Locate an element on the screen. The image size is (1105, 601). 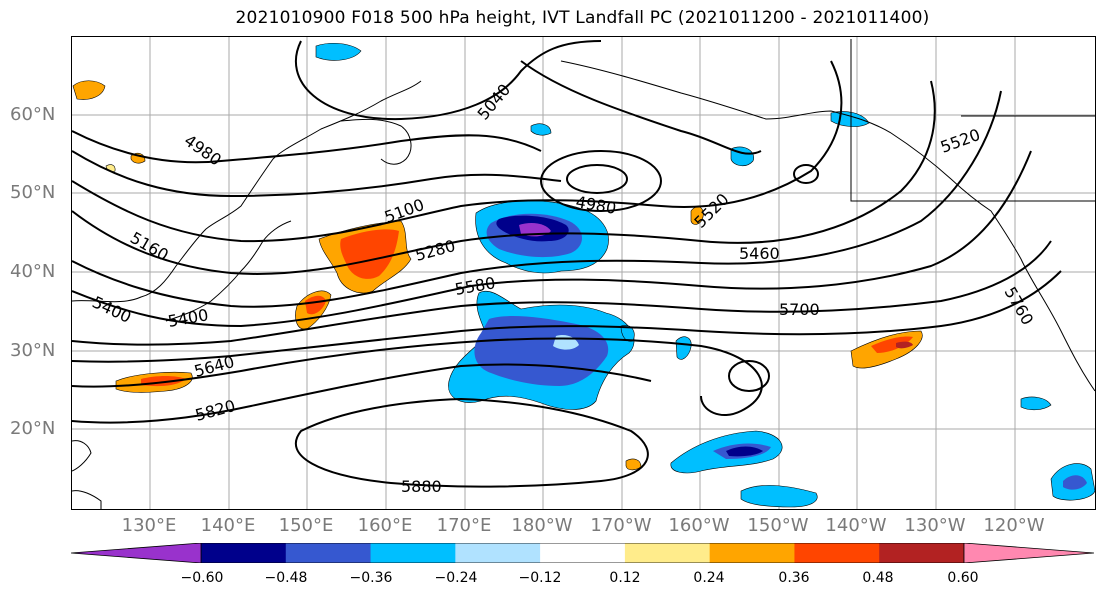
colorbar-tick: −0.24 is located at coordinates (456, 578).